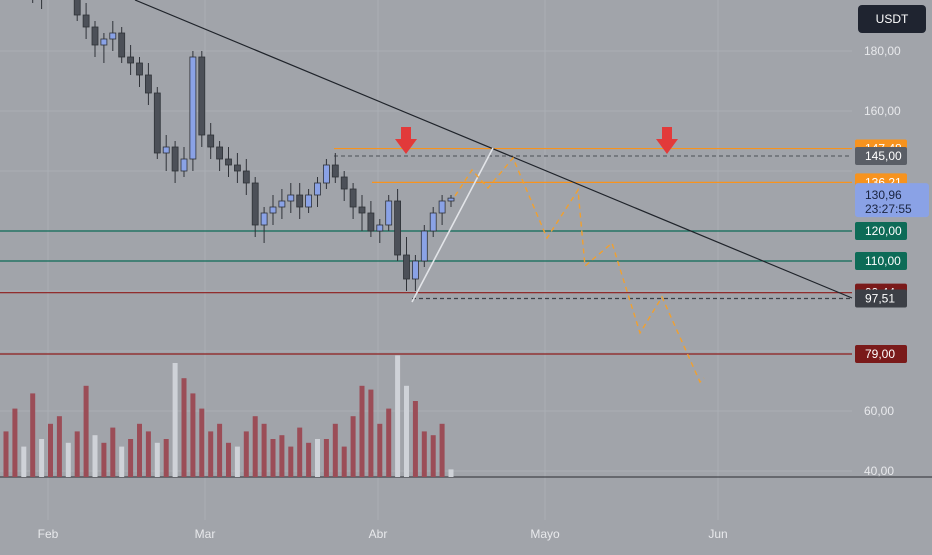  I want to click on price-tick-label: 60,00, so click(879, 411).